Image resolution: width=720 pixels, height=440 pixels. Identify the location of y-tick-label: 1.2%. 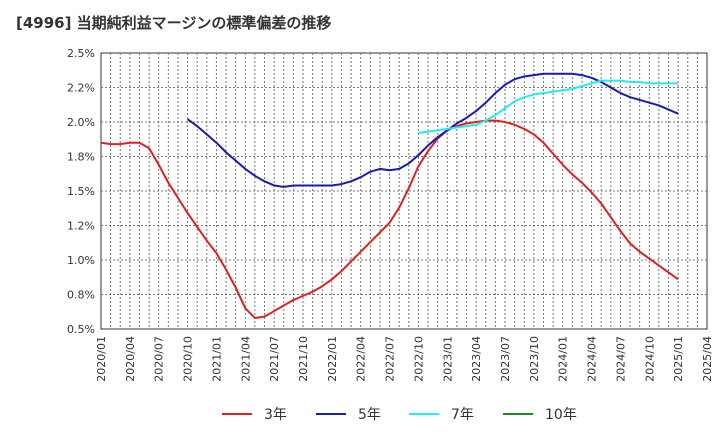
(81, 226).